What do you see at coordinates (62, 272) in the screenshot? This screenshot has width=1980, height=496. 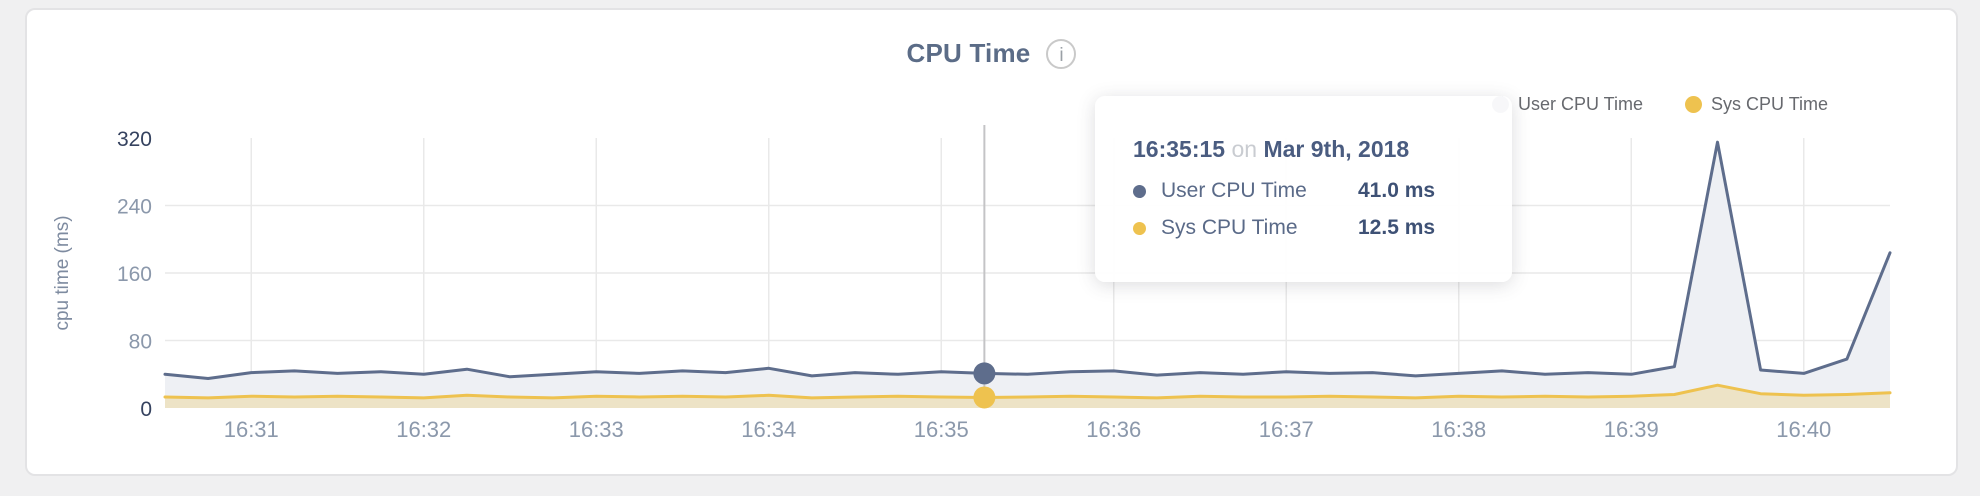 I see `y-axis-title: cpu time (ms)` at bounding box center [62, 272].